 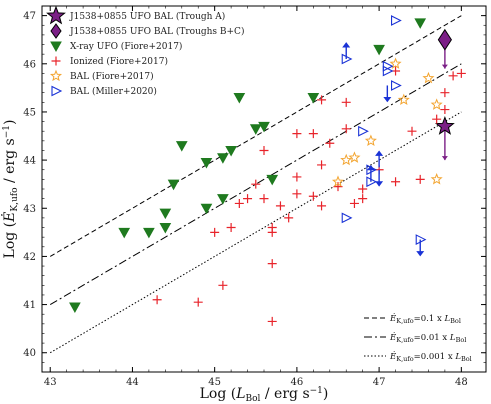 I want to click on y-tick-label: 44, so click(x=29, y=161).